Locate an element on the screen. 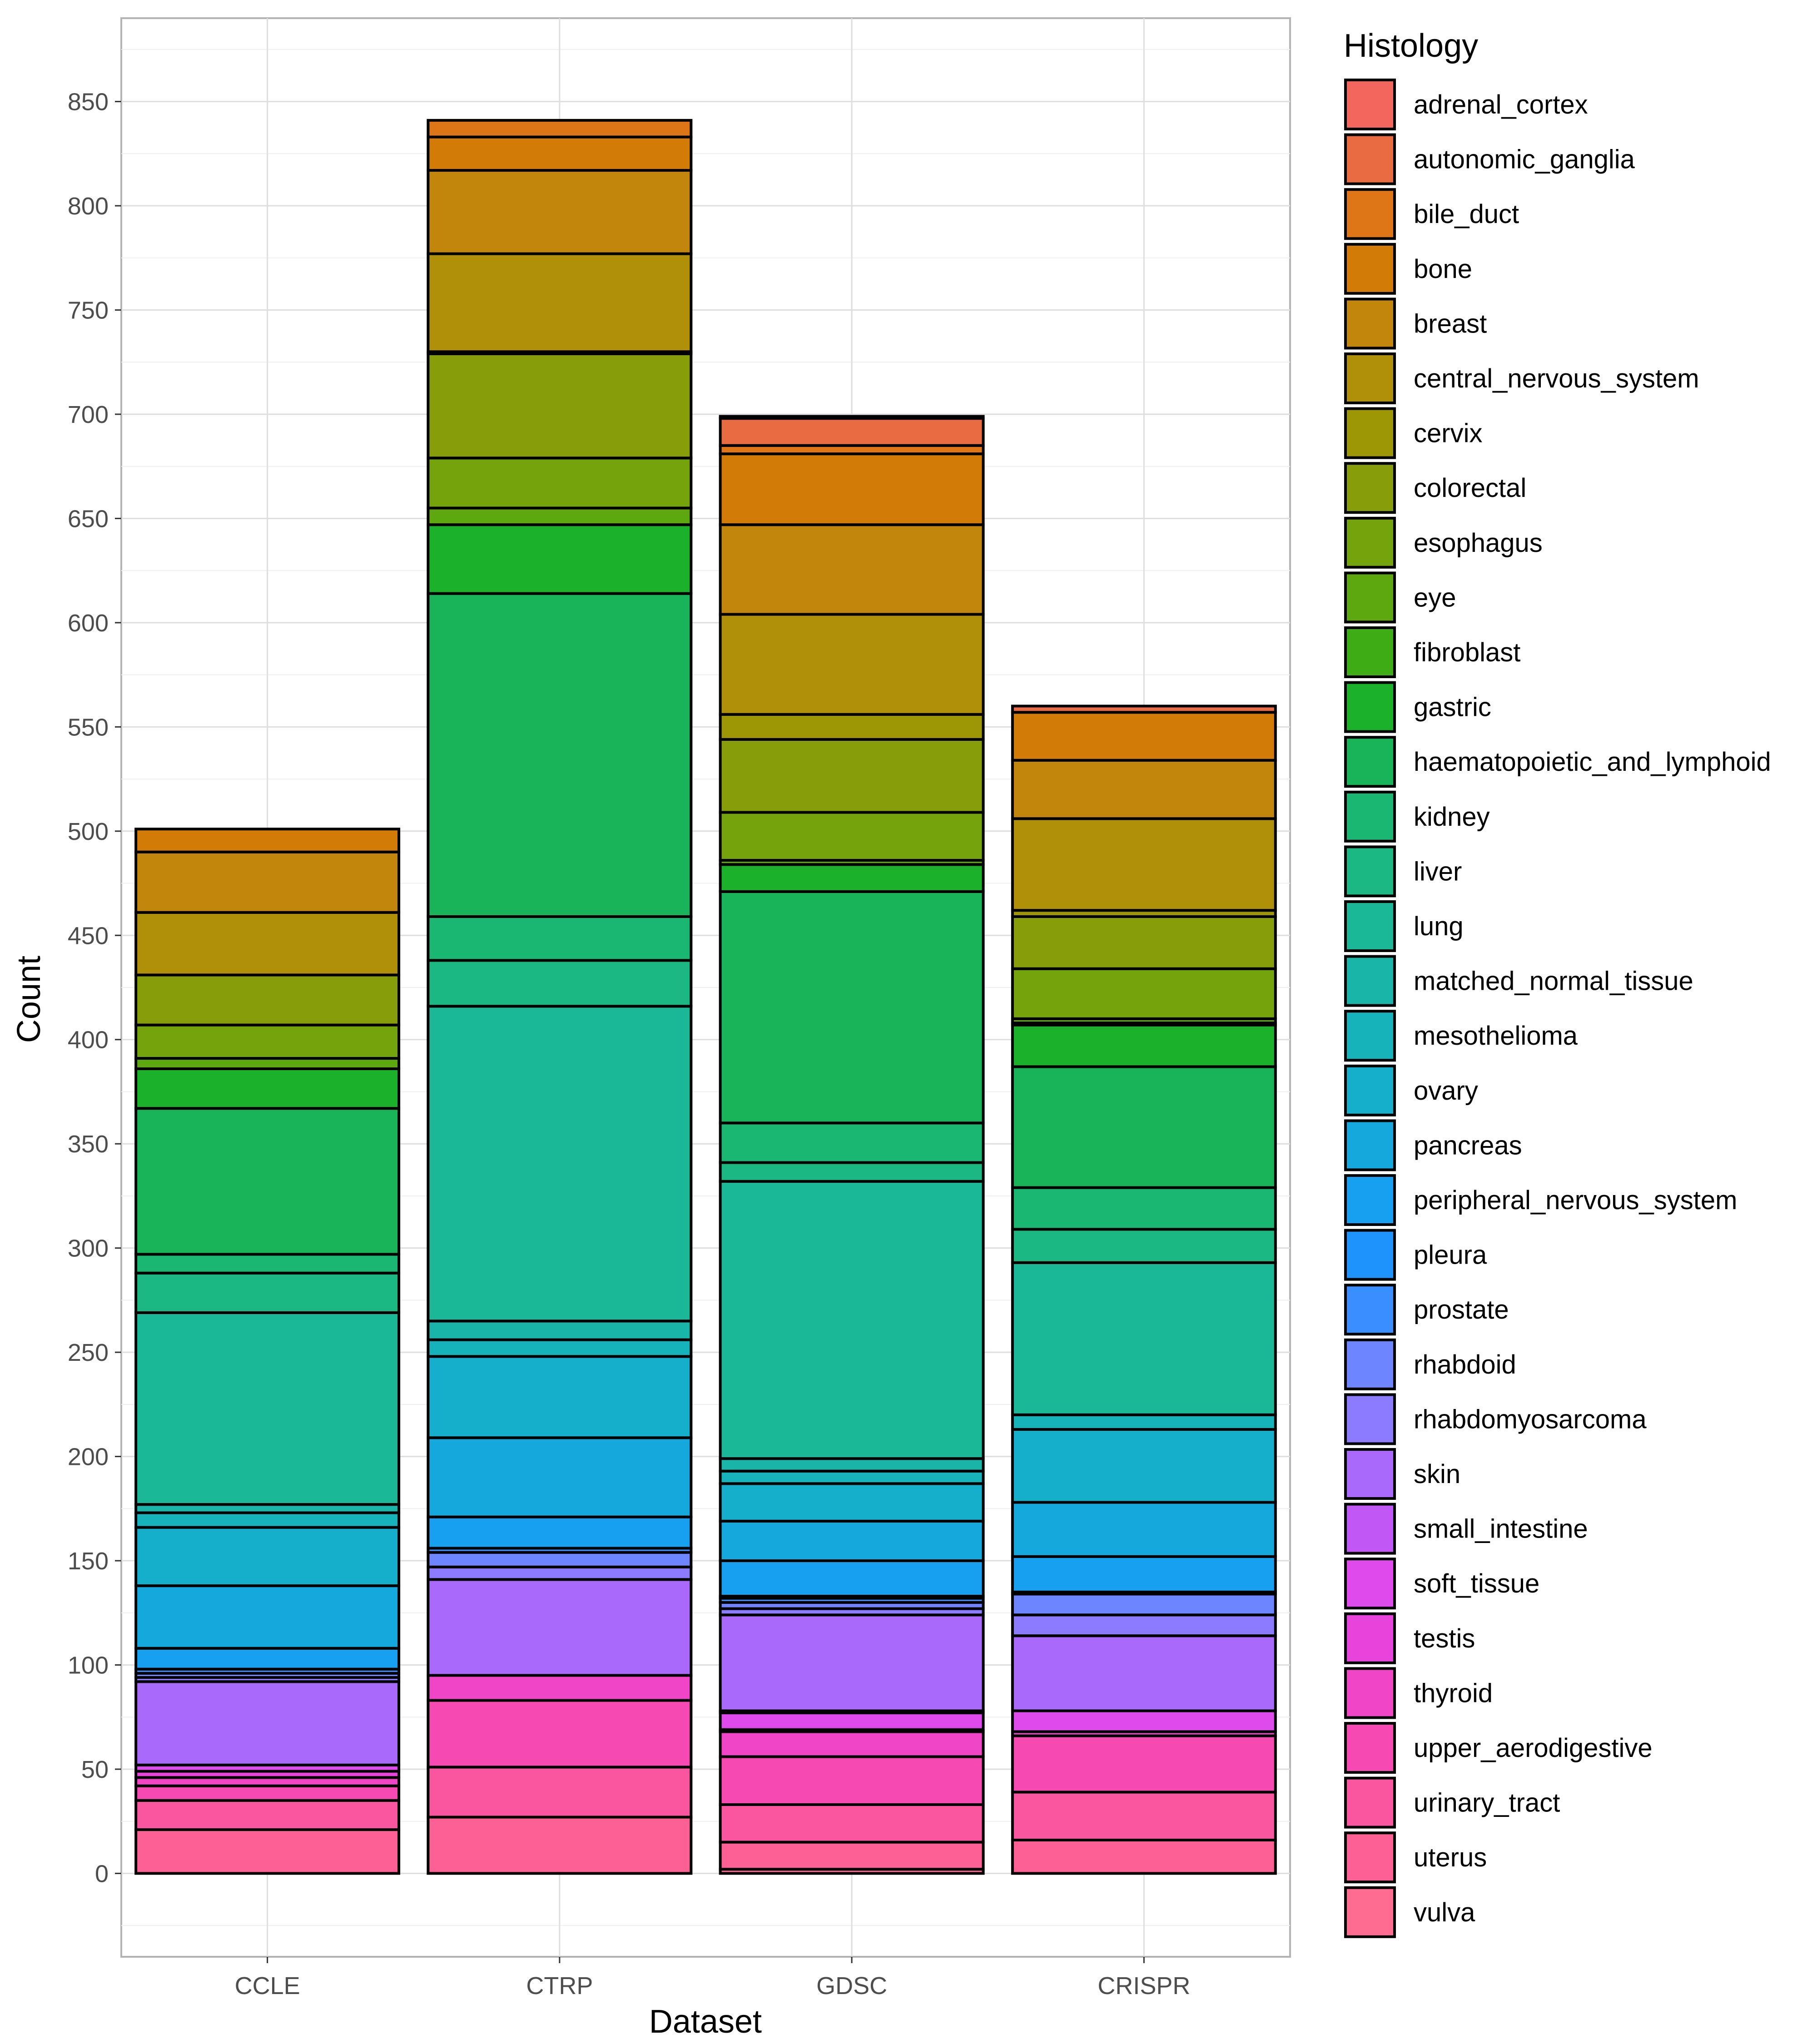 This screenshot has width=1817, height=2044. legend-key-matched_normal_tissue is located at coordinates (1370, 981).